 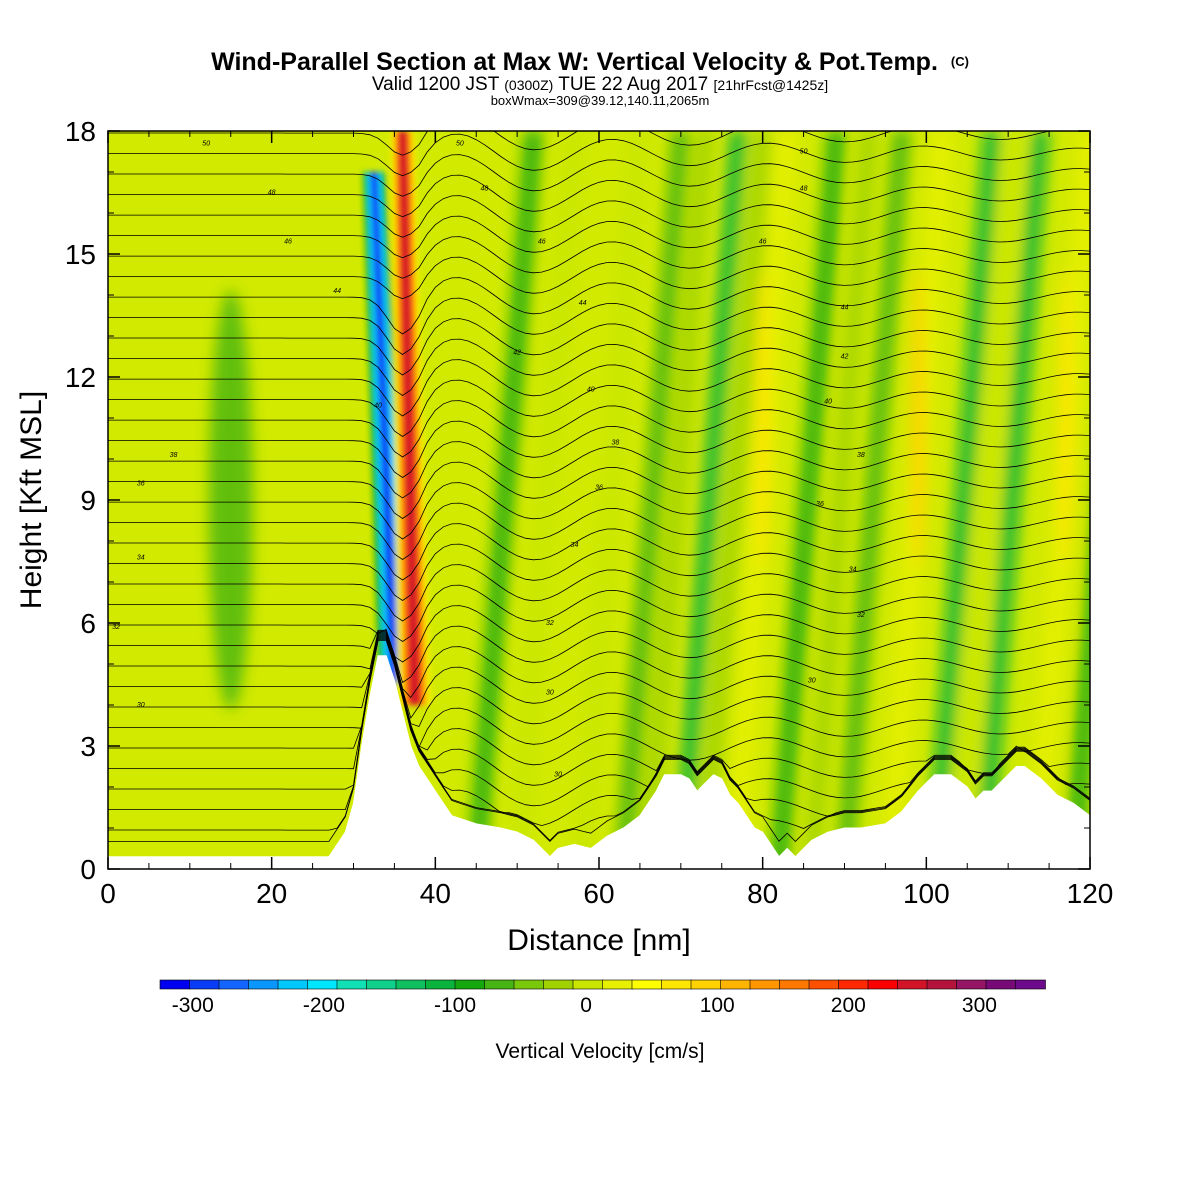 I want to click on colorbar-tick-label: -200, so click(x=324, y=1005).